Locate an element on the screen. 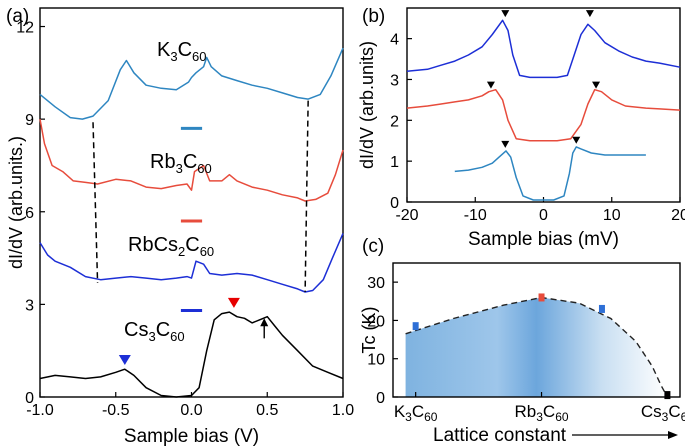  x-tick-label: -1.0 is located at coordinates (40, 410).